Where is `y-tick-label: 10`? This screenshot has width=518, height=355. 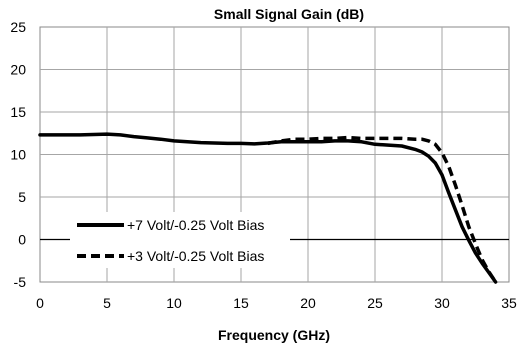 y-tick-label: 10 is located at coordinates (18, 155).